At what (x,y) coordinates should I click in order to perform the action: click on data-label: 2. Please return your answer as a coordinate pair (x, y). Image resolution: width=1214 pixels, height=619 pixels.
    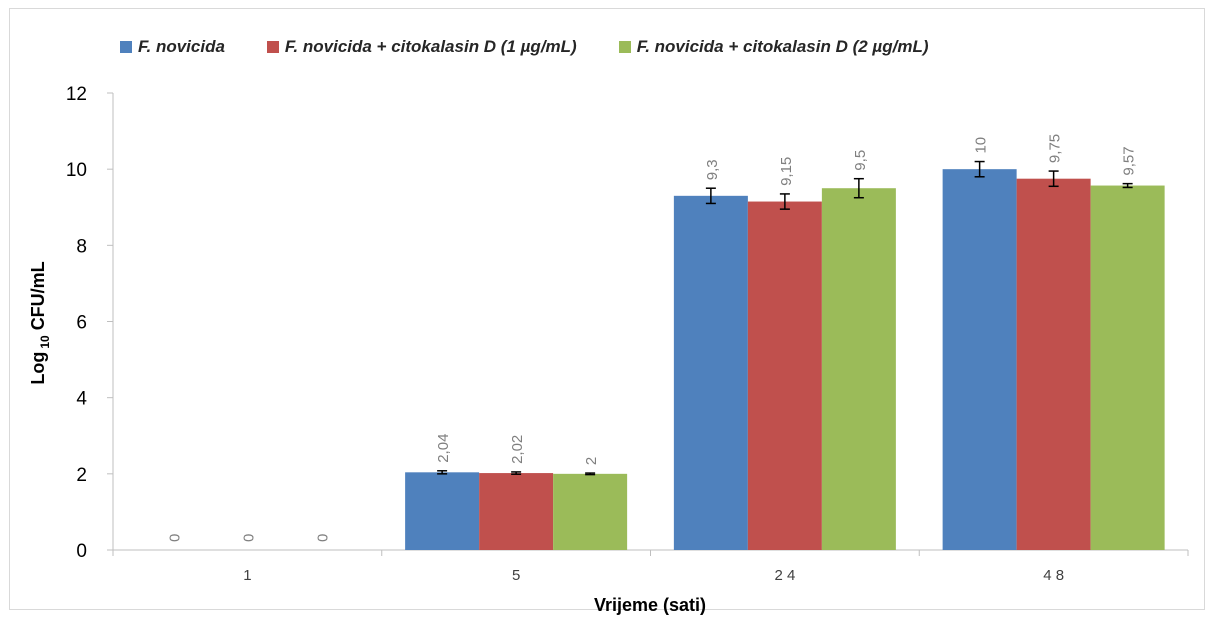
    Looking at the image, I should click on (591, 461).